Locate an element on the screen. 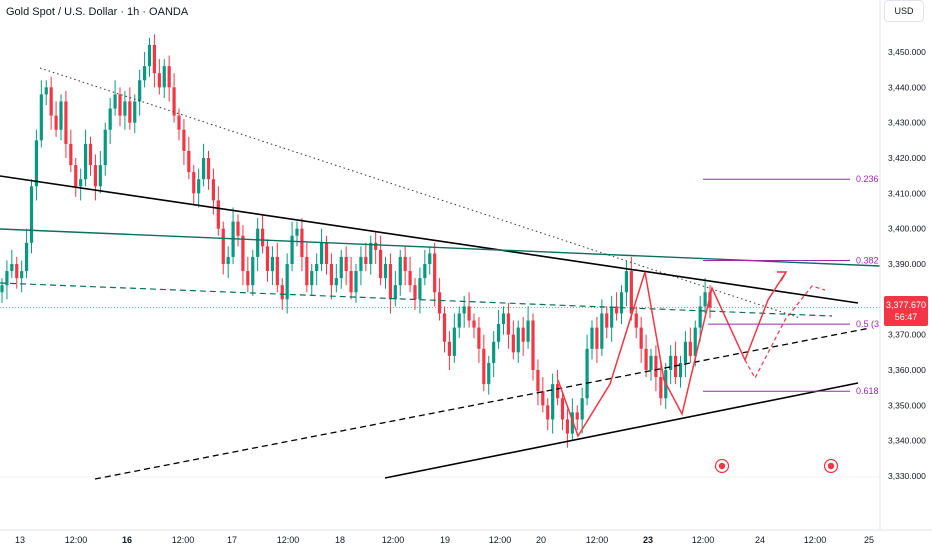 This screenshot has width=932, height=550. y-tick-label: 3,450.000 is located at coordinates (907, 52).